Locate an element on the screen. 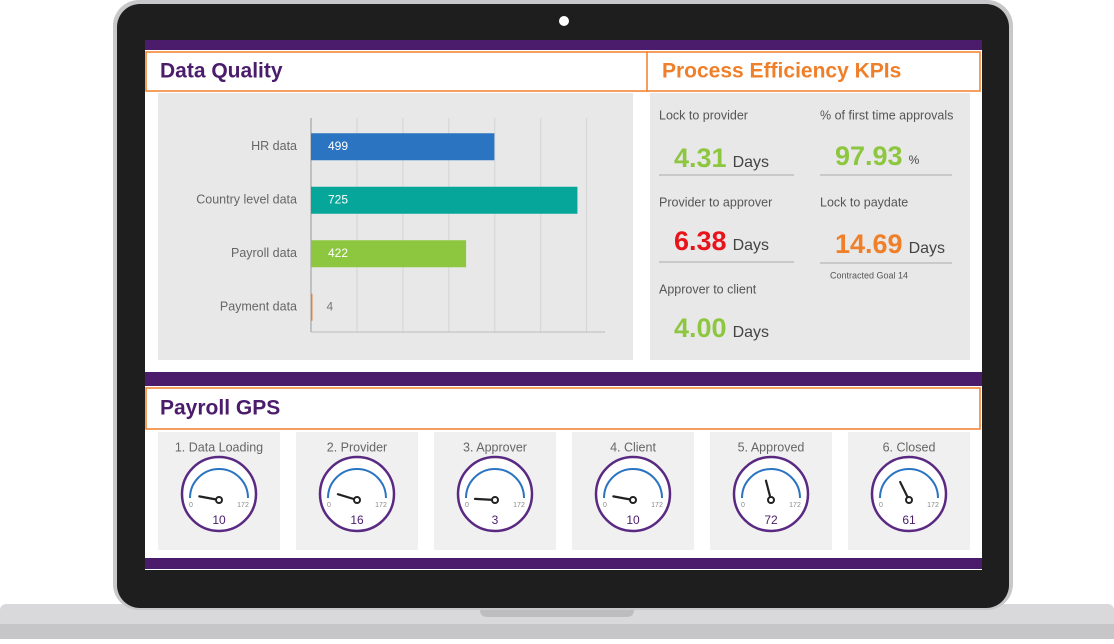 The width and height of the screenshot is (1114, 644). data-label: 422 is located at coordinates (338, 253).